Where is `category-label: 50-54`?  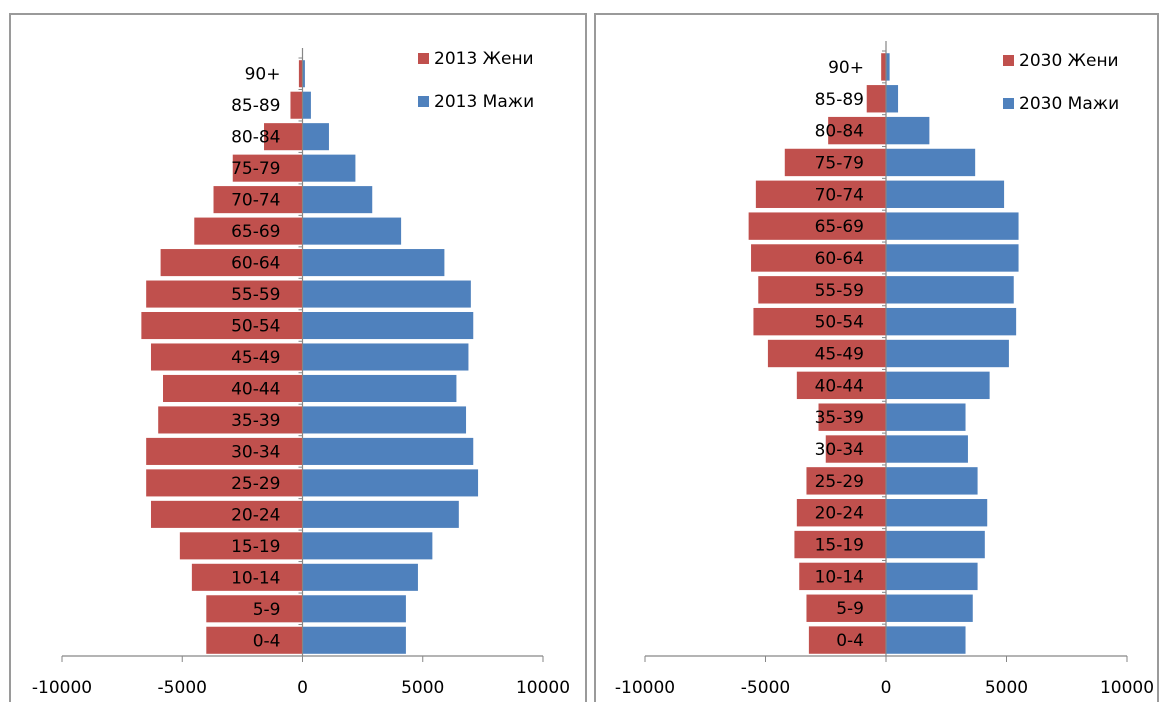
category-label: 50-54 is located at coordinates (839, 323).